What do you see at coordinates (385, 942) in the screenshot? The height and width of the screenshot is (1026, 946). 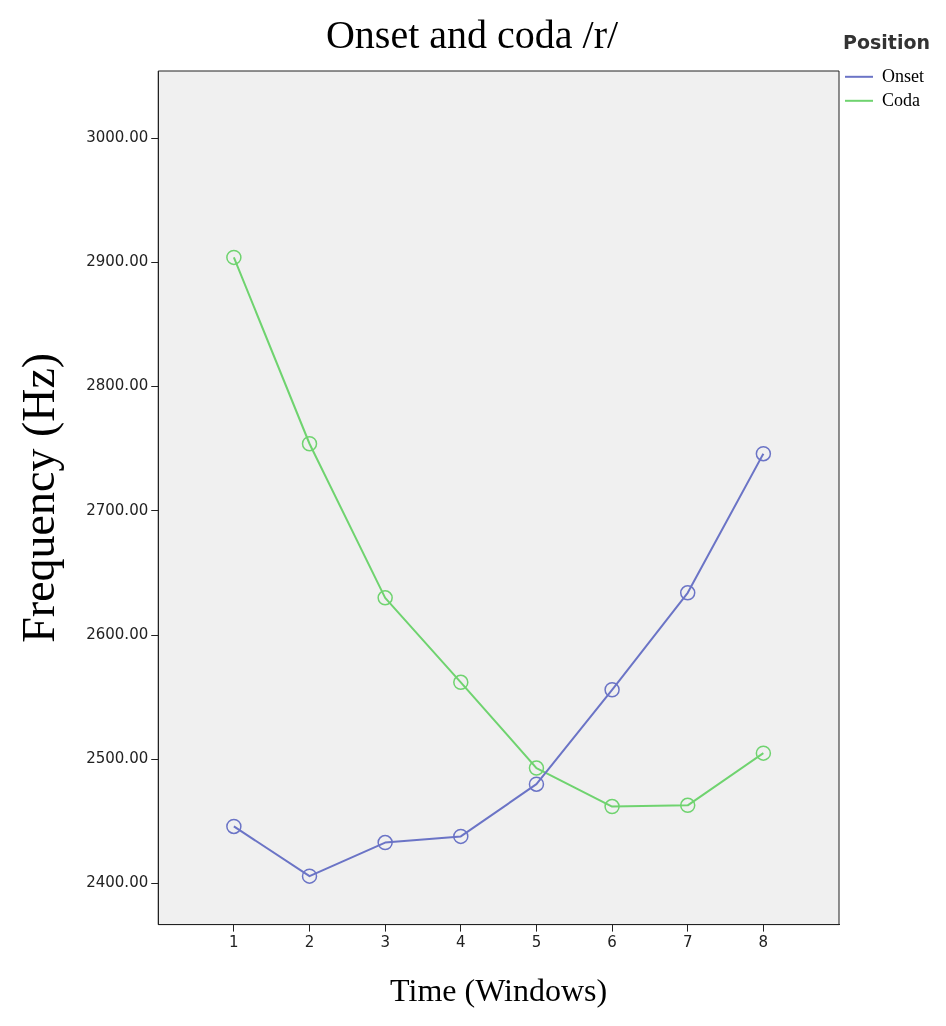 I see `x-tick-label: 3` at bounding box center [385, 942].